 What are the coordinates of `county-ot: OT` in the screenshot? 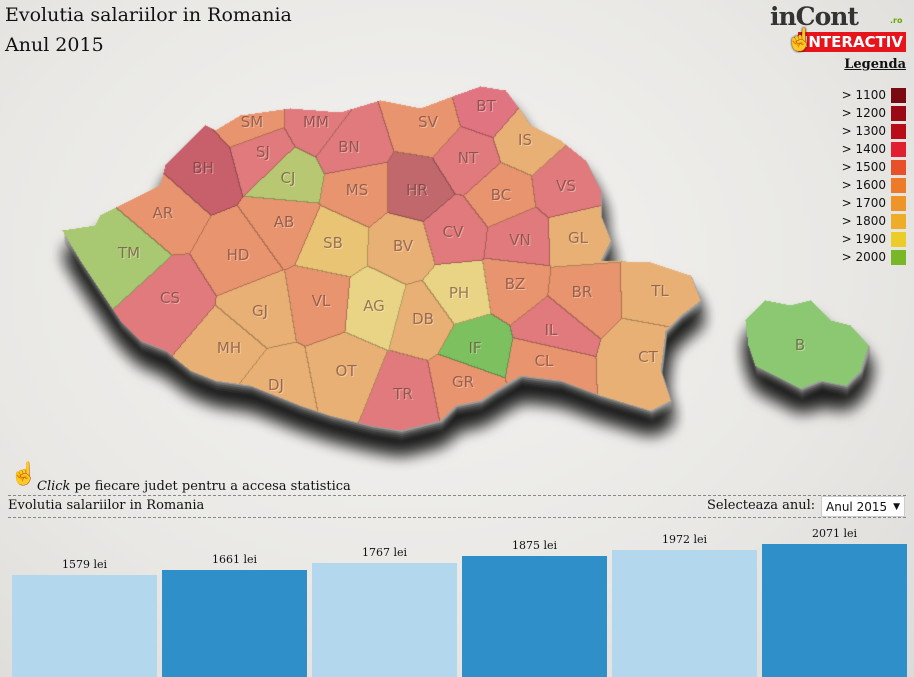 It's located at (346, 371).